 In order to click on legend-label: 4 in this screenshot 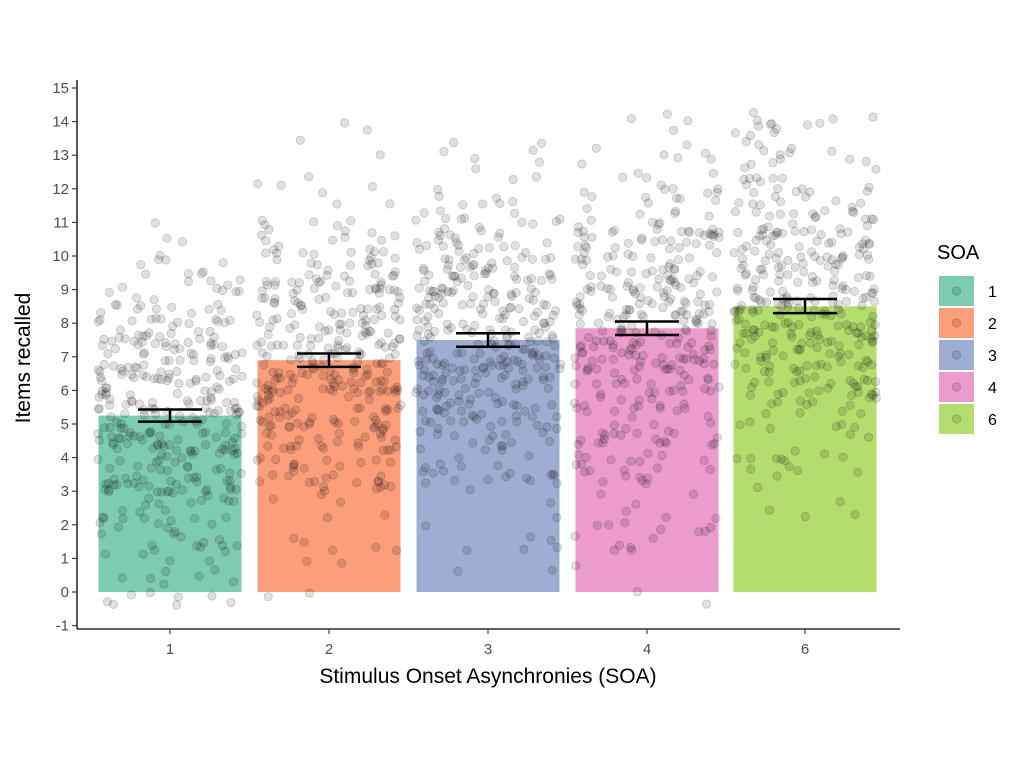, I will do `click(992, 388)`.